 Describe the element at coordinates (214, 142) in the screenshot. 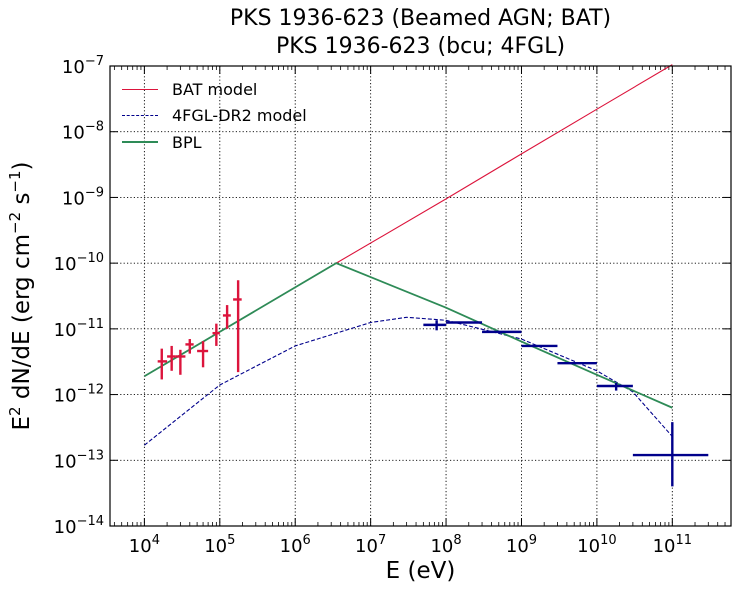

I see `legend-item: BPL` at that location.